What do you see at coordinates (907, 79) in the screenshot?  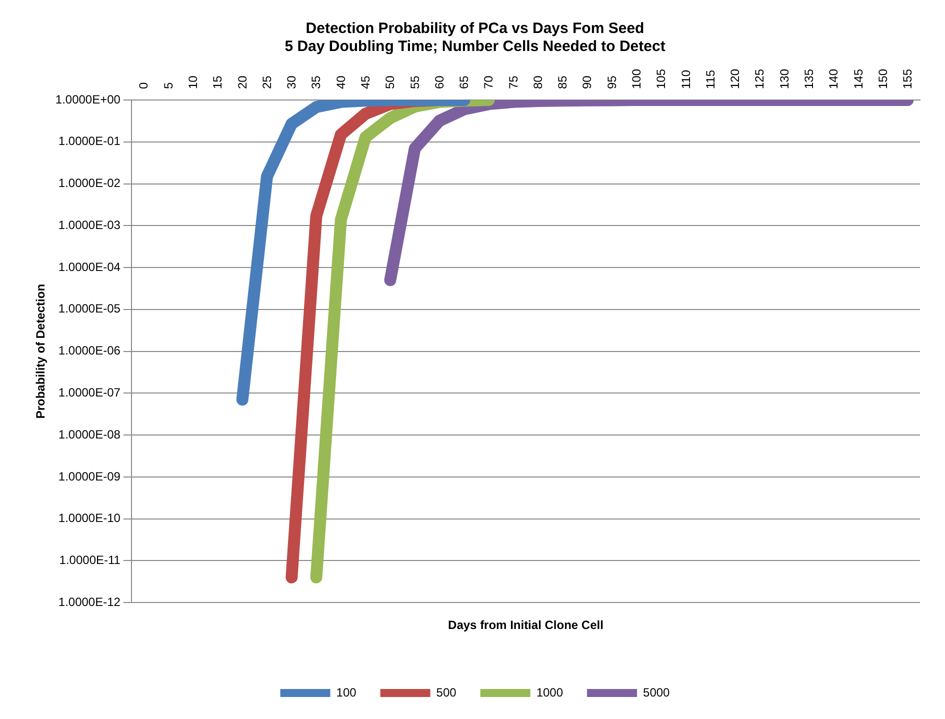 I see `x-tick-label: 155` at bounding box center [907, 79].